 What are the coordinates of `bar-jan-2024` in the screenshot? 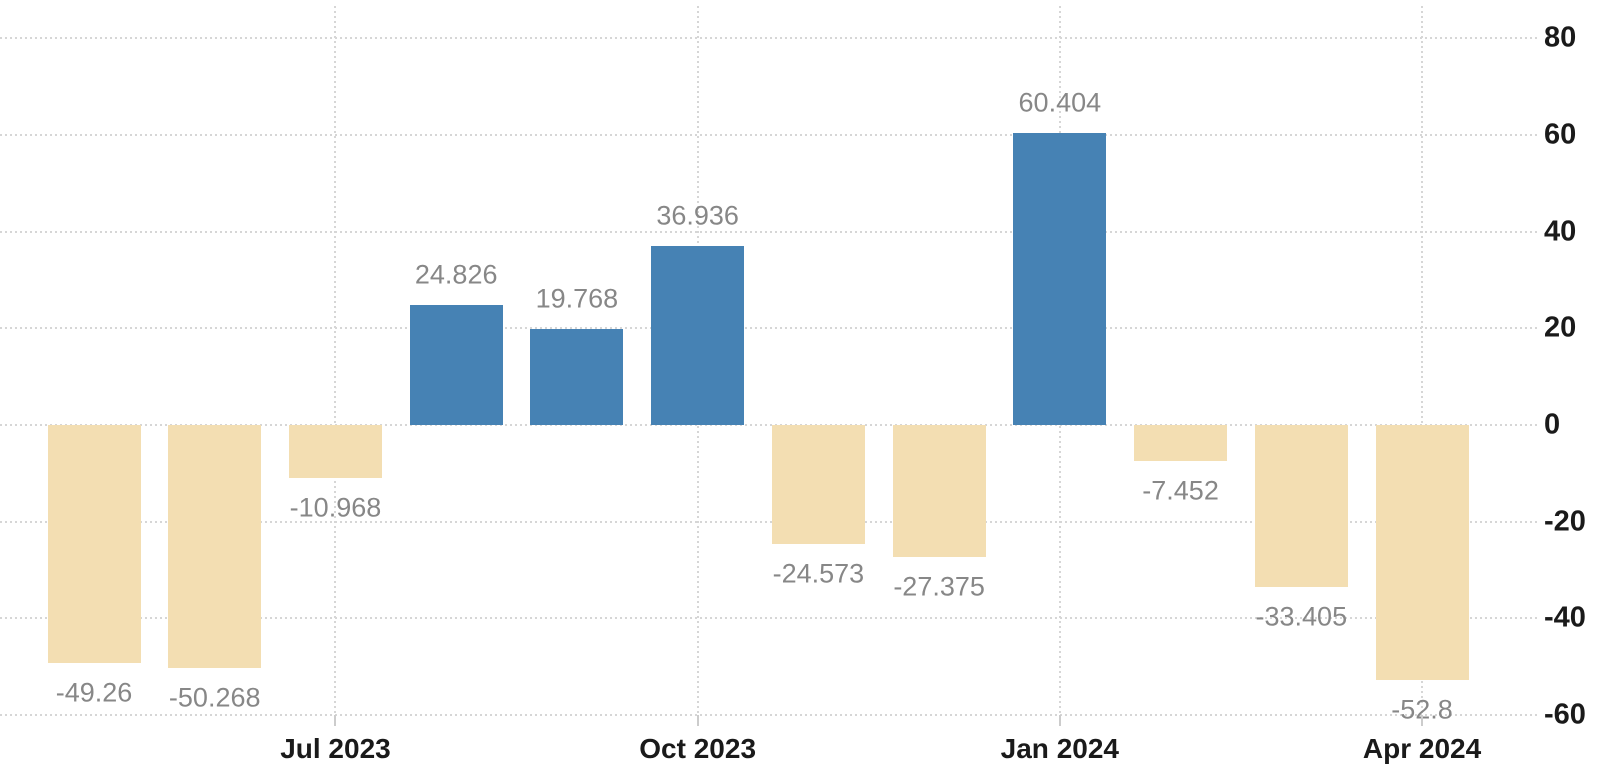 It's located at (1060, 278).